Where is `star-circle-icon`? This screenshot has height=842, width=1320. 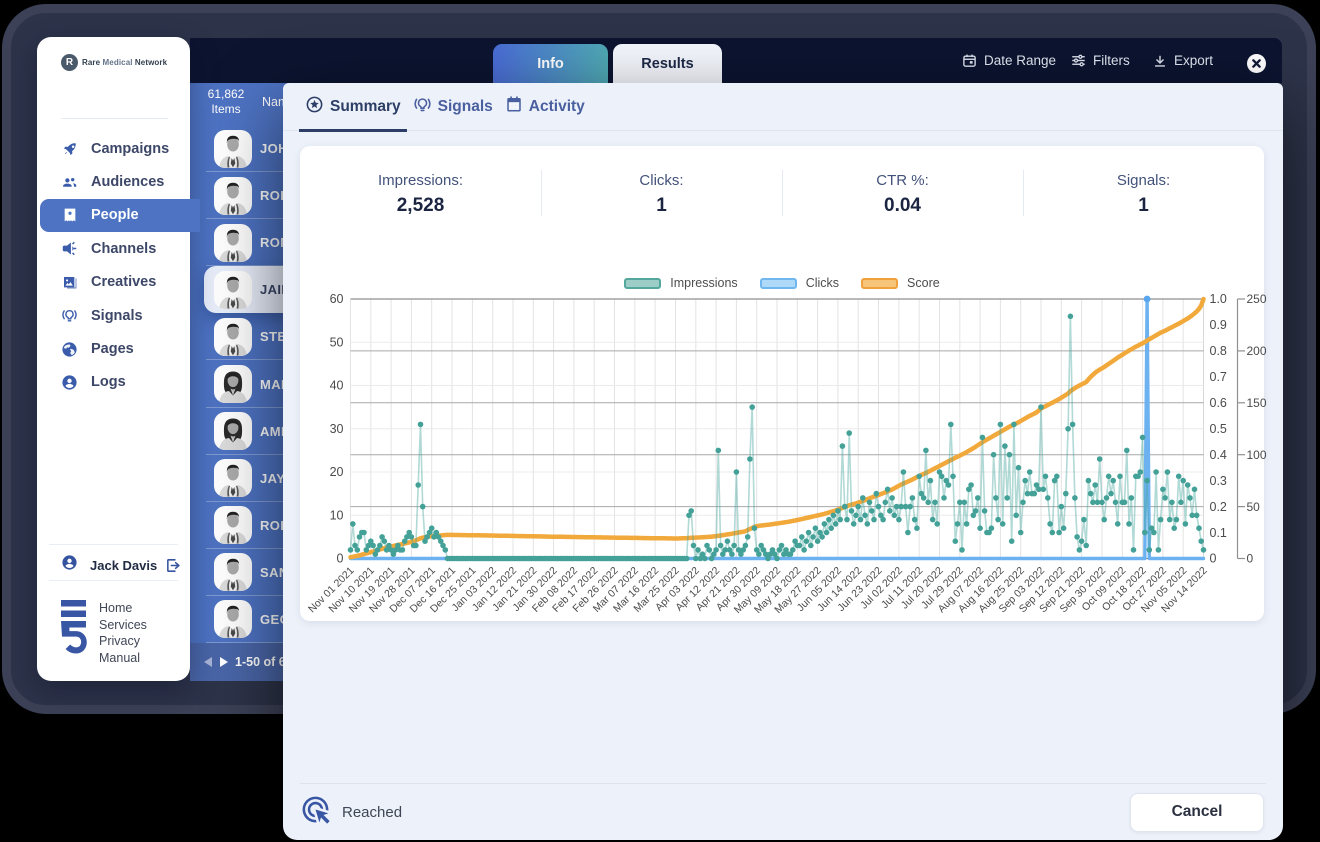
star-circle-icon is located at coordinates (314, 107).